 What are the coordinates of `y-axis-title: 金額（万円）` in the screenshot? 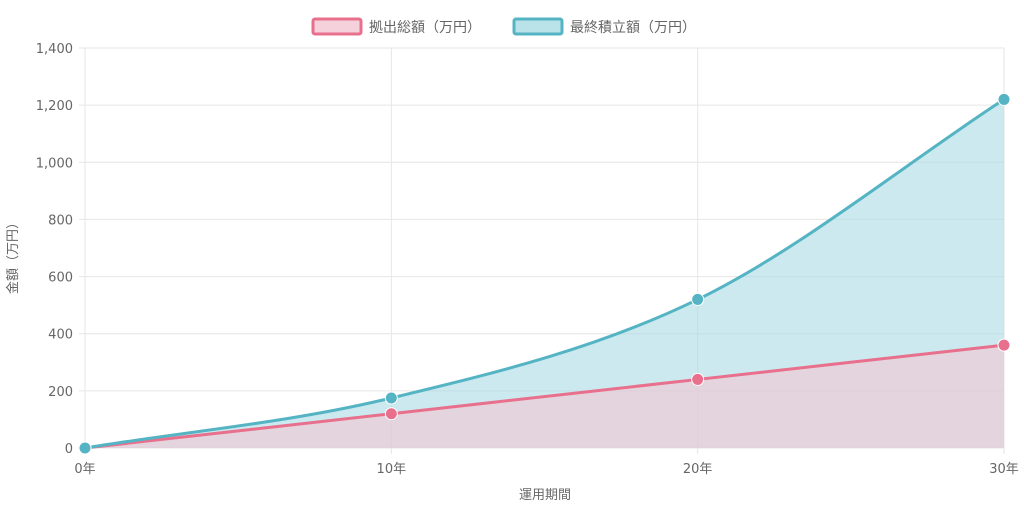 It's located at (13, 255).